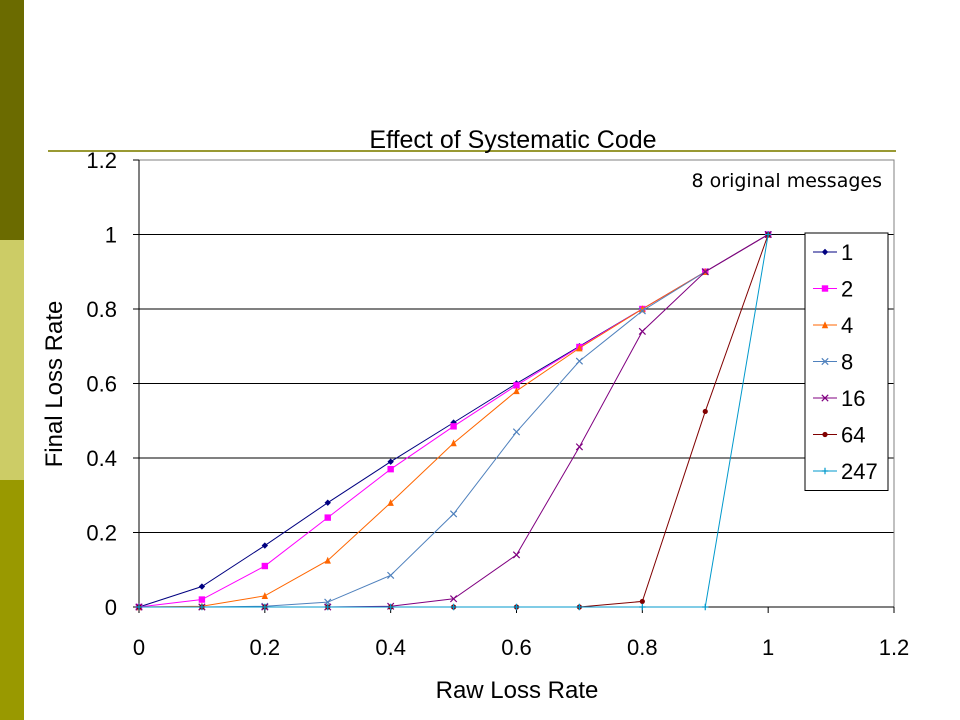 This screenshot has width=960, height=720. I want to click on legend-label: 4, so click(847, 325).